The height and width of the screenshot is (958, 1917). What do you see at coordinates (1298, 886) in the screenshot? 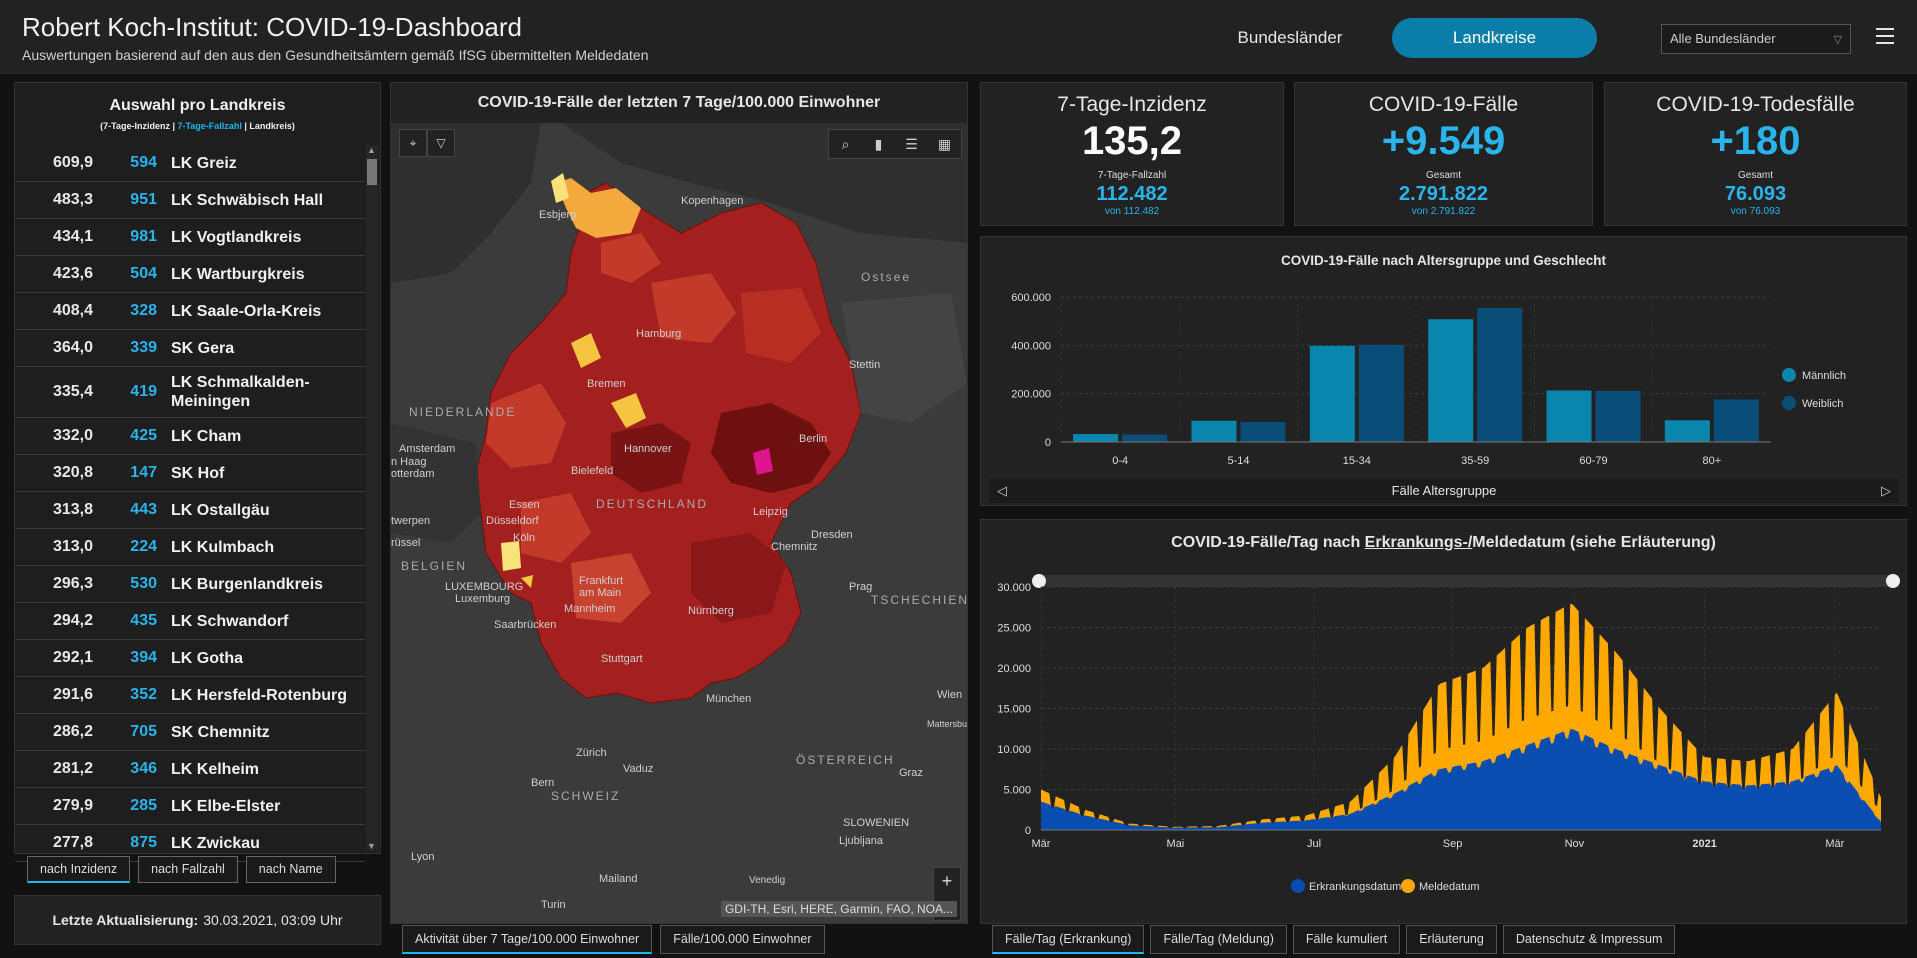
I see `legend-marker` at bounding box center [1298, 886].